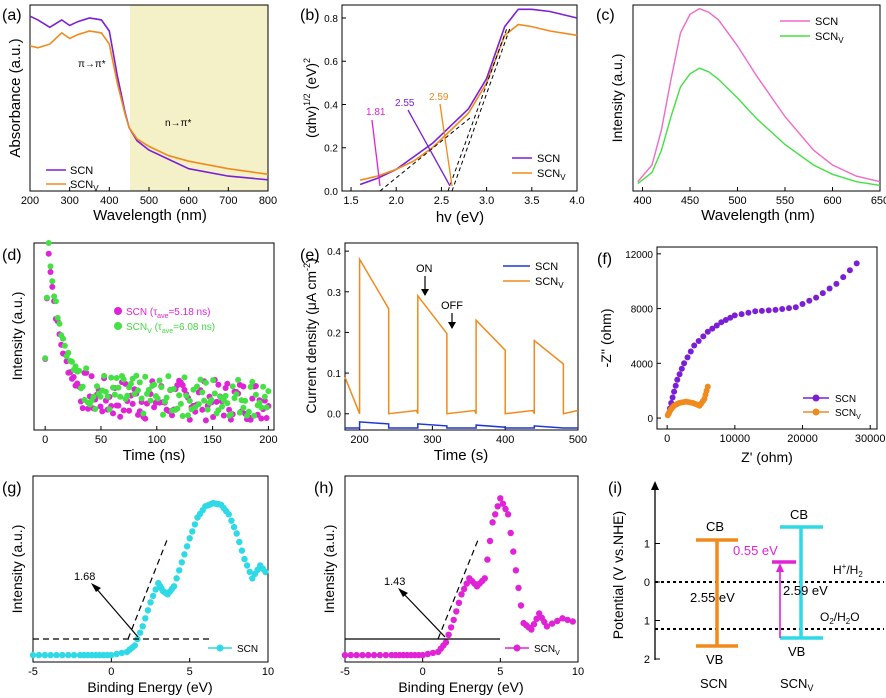  Describe the element at coordinates (615, 488) in the screenshot. I see `panel-label: (i)` at that location.